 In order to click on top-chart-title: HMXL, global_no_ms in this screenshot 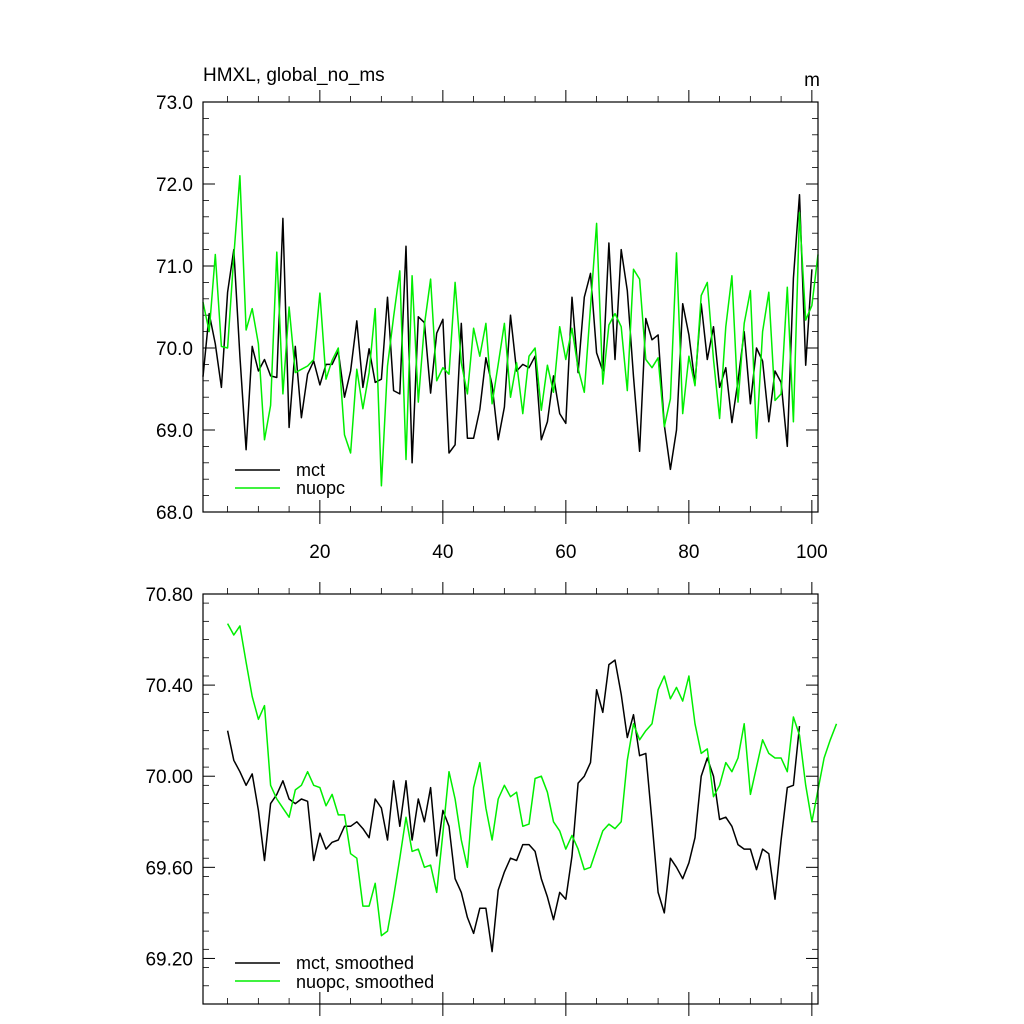, I will do `click(294, 75)`.